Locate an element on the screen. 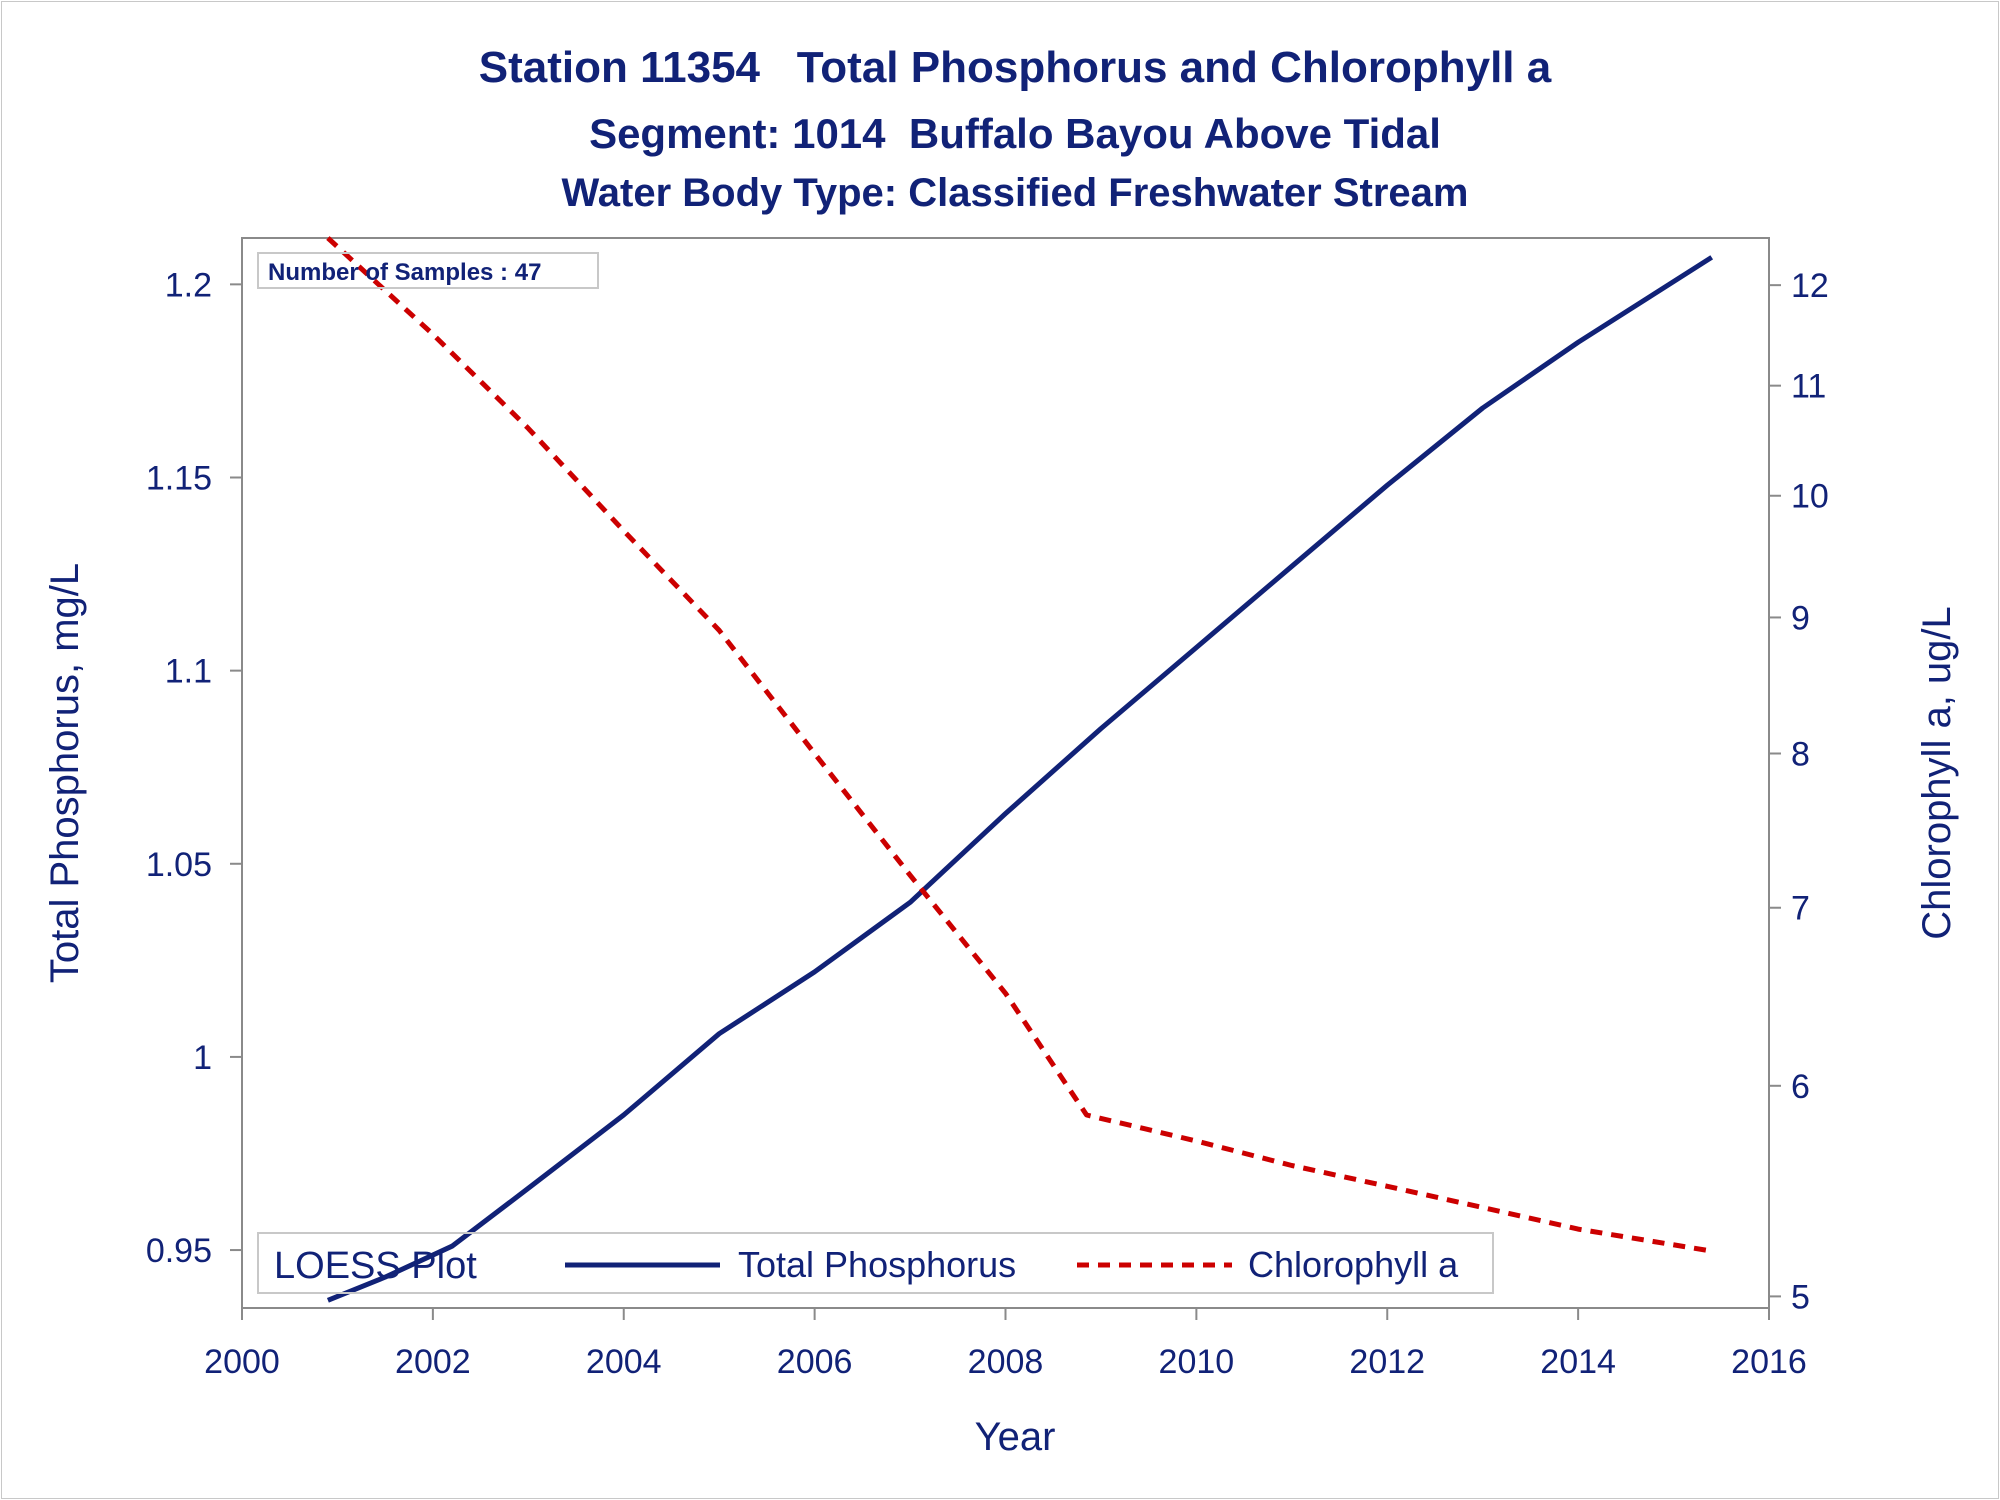  sample-count-label: Number of Samples : 47 is located at coordinates (404, 272).